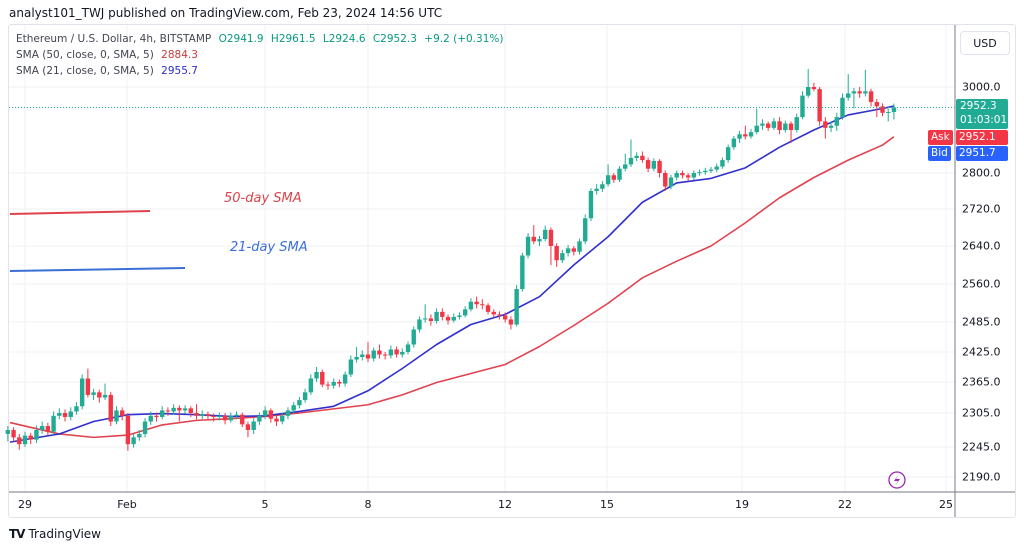 This screenshot has width=1024, height=551. I want to click on sma50-value: 2884.3, so click(179, 55).